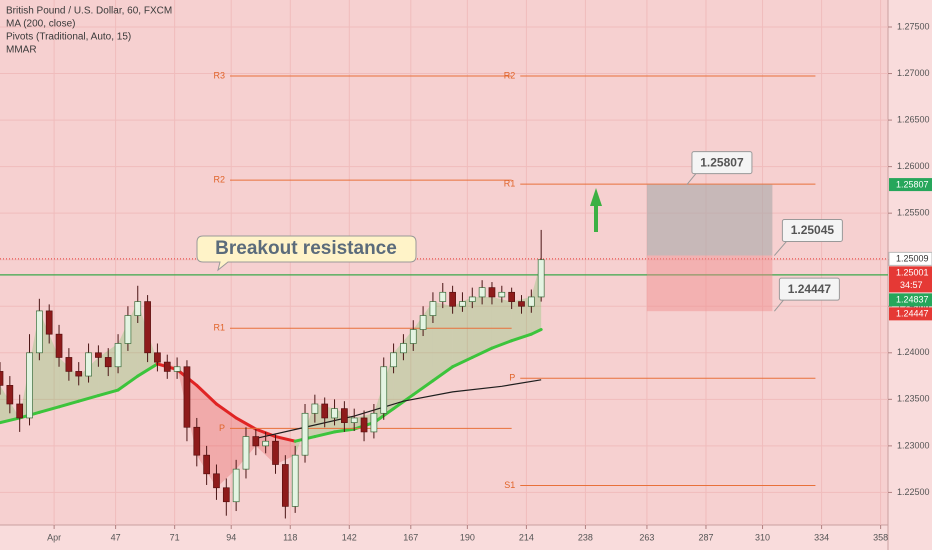  What do you see at coordinates (913, 352) in the screenshot?
I see `y-tick-label: 1.24000` at bounding box center [913, 352].